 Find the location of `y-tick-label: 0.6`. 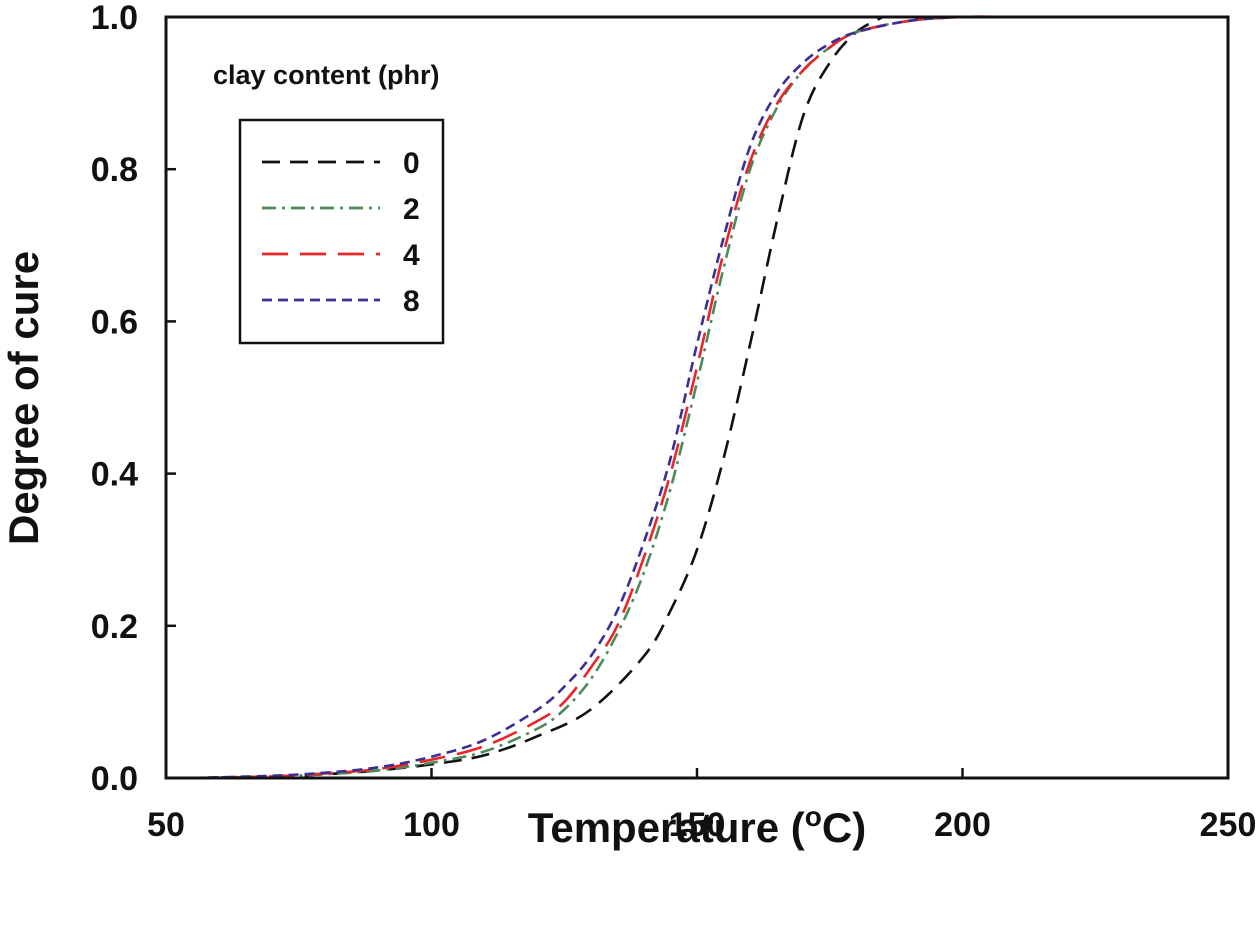

y-tick-label: 0.6 is located at coordinates (114, 322).